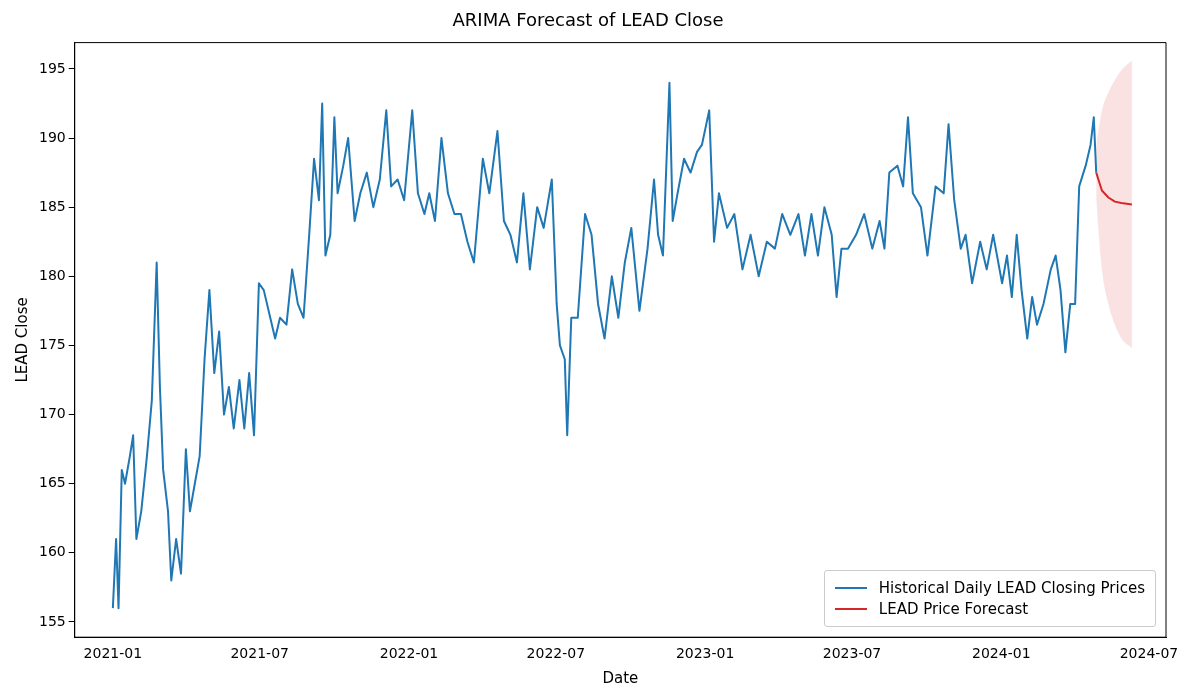 The height and width of the screenshot is (697, 1186). What do you see at coordinates (52, 205) in the screenshot?
I see `y-tick-label: 185` at bounding box center [52, 205].